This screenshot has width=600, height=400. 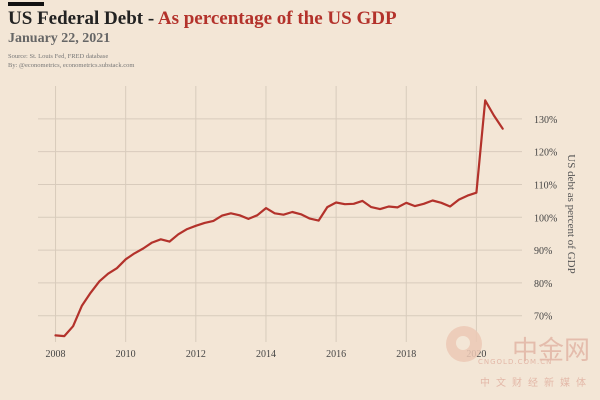 I want to click on y-tick-label: 110%, so click(x=545, y=185).